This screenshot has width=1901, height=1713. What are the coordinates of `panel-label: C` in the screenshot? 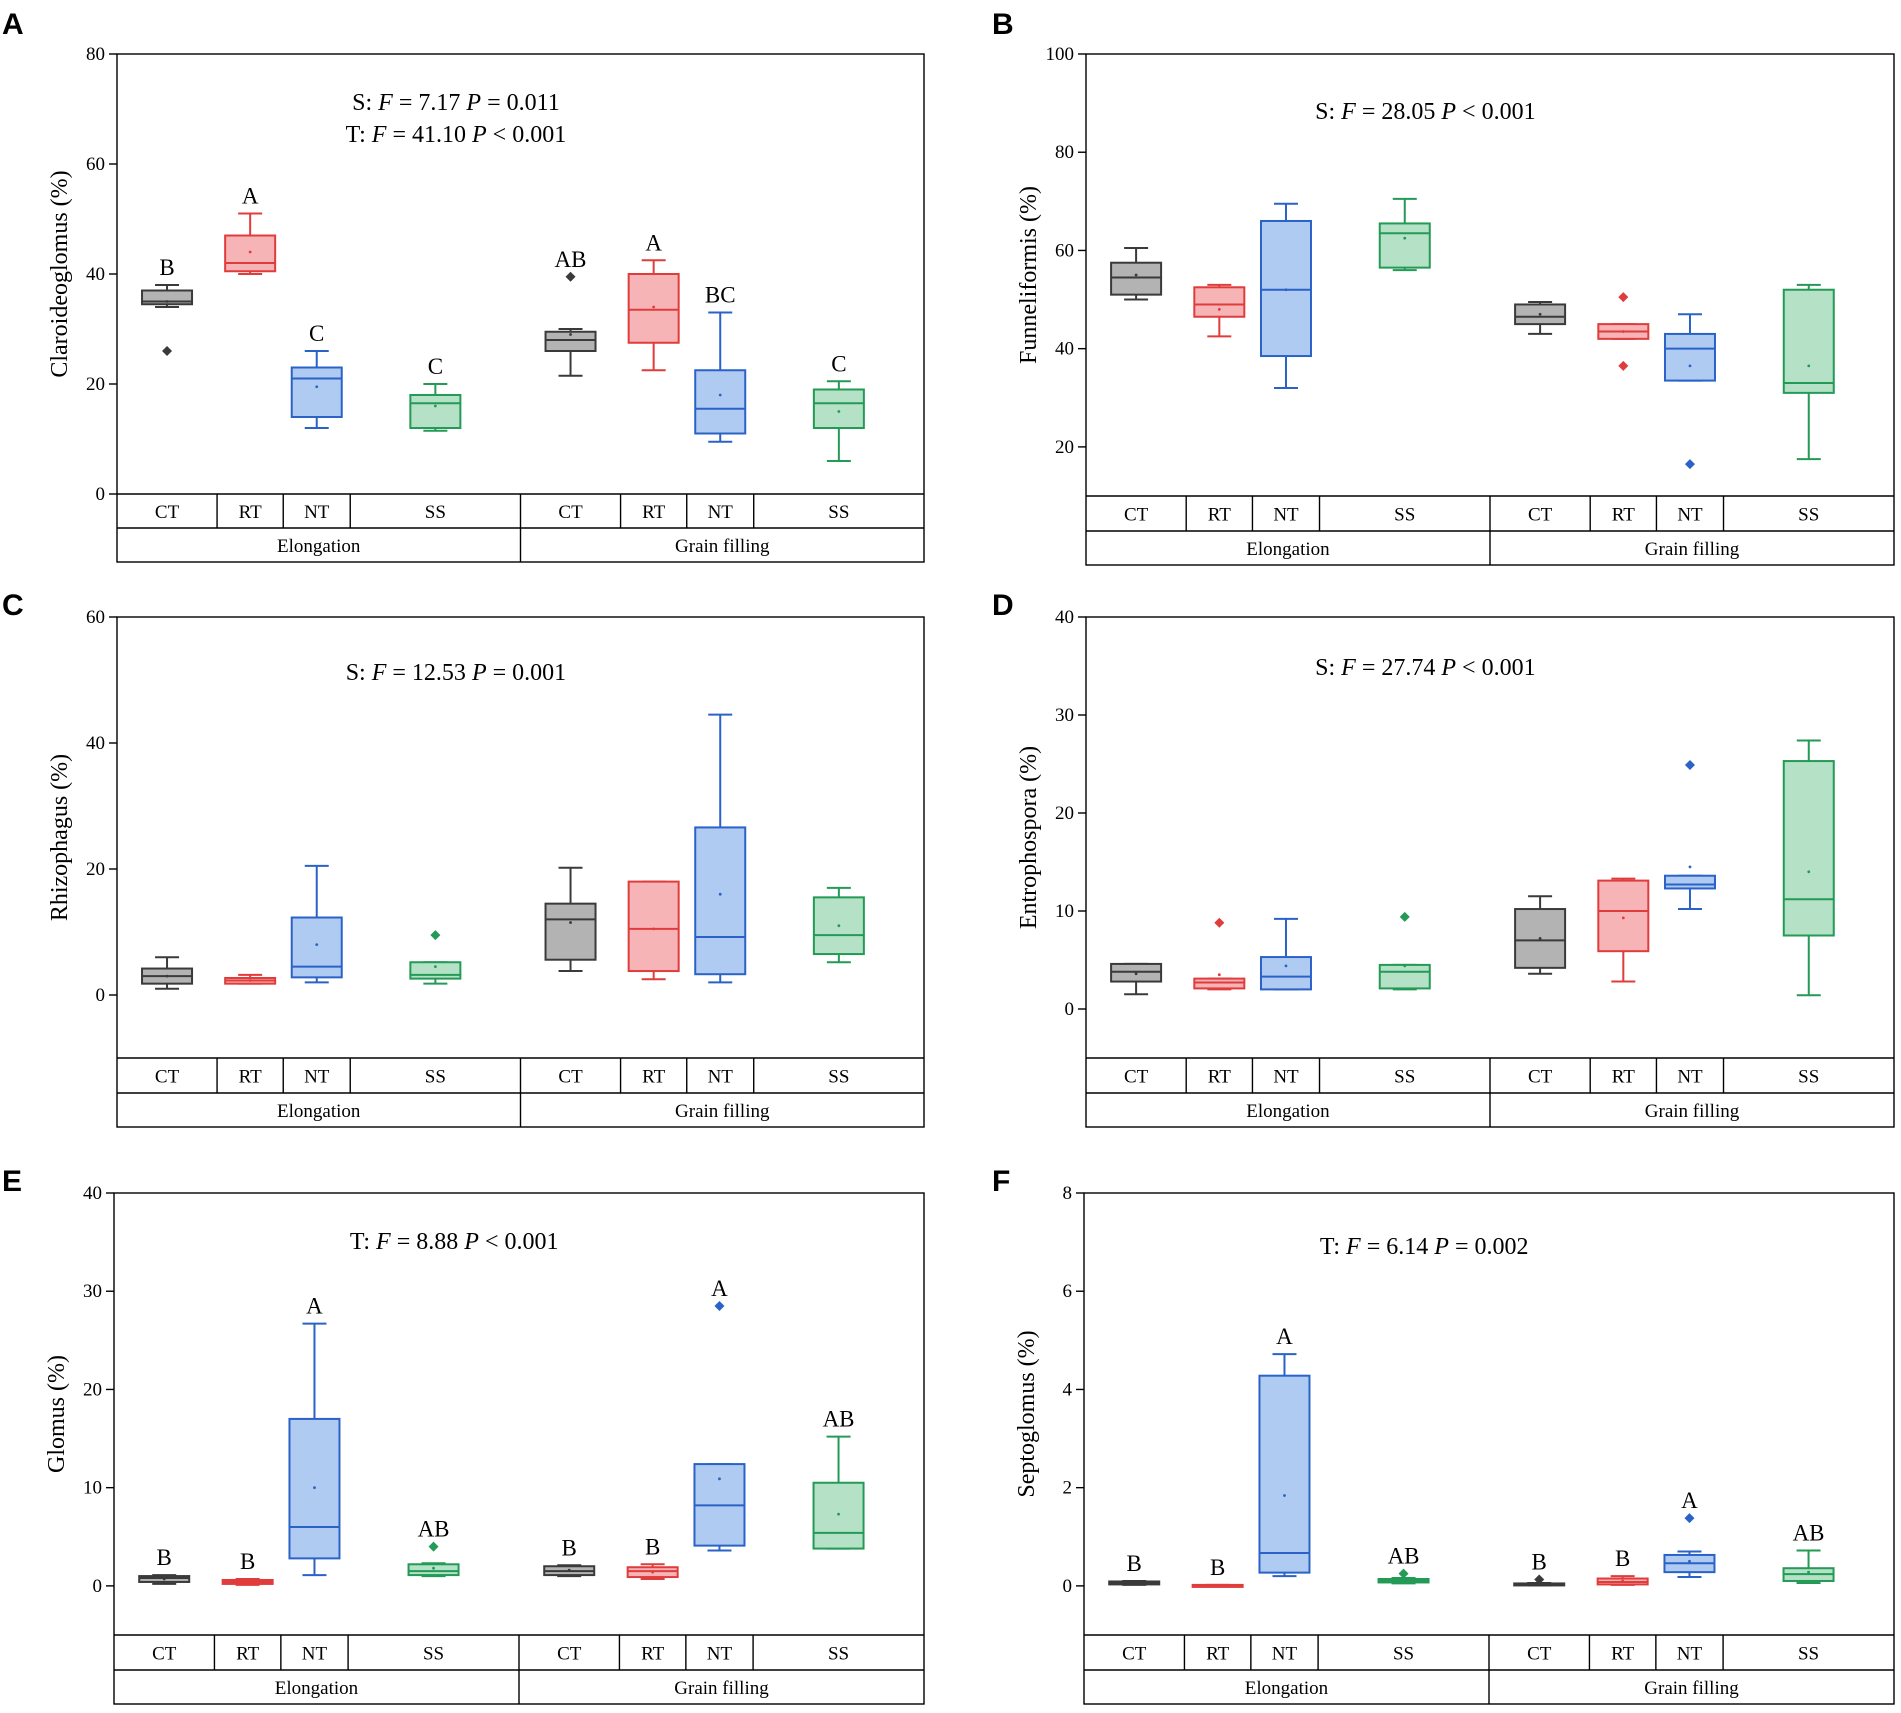 It's located at (13, 605).